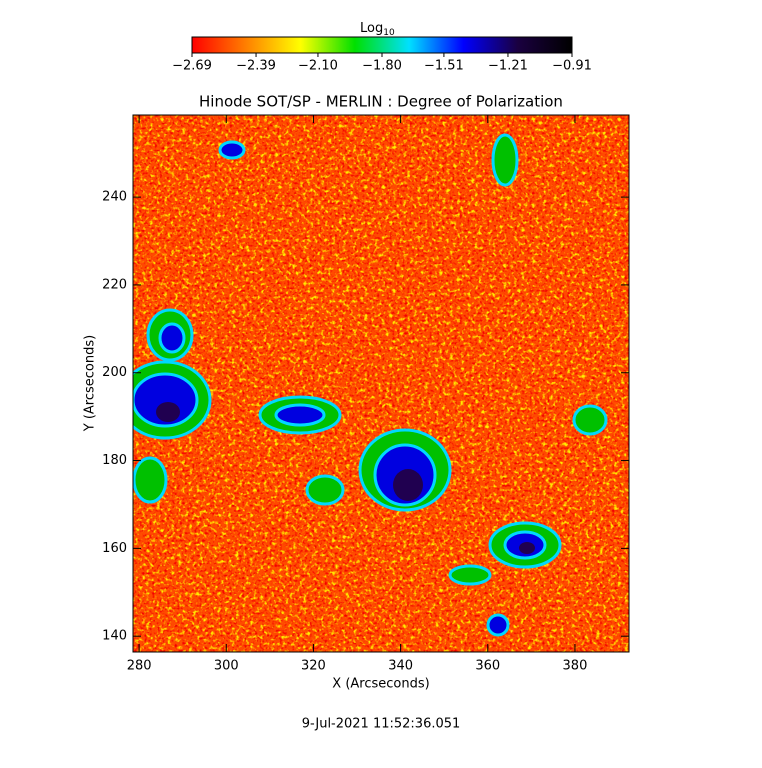  Describe the element at coordinates (313, 666) in the screenshot. I see `x-tick-label: 320` at that location.